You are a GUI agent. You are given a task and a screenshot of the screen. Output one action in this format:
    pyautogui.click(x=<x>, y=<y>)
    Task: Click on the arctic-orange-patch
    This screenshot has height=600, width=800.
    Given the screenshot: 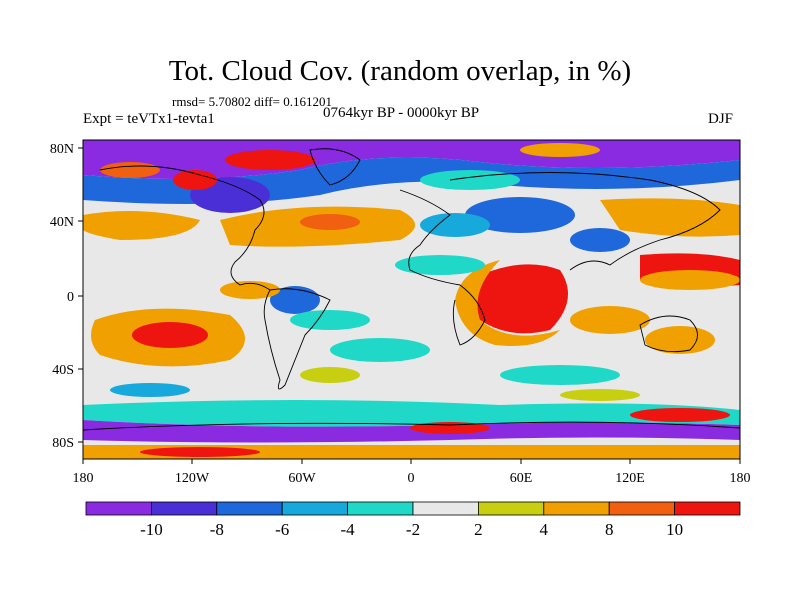 What is the action you would take?
    pyautogui.click(x=560, y=150)
    